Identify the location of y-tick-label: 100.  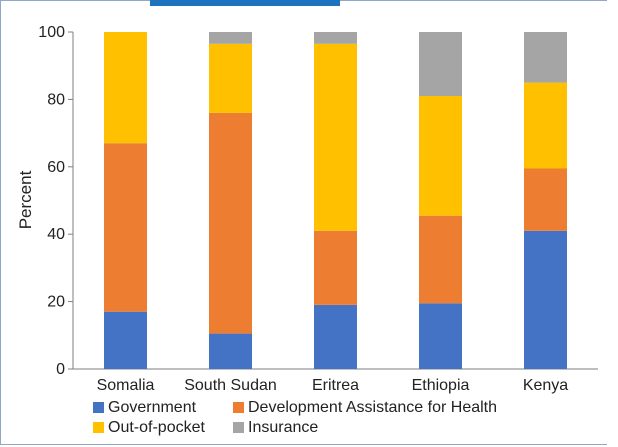
(51, 32).